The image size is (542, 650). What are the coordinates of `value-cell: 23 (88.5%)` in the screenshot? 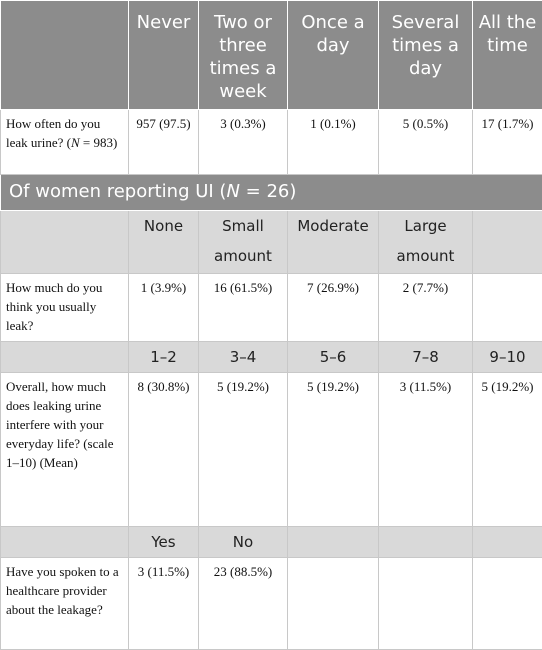 It's located at (243, 604).